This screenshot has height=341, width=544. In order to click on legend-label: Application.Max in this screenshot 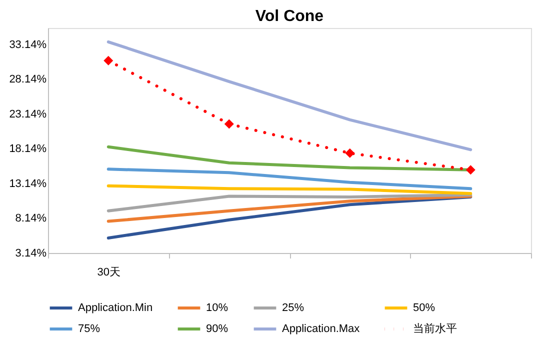, I will do `click(321, 329)`.